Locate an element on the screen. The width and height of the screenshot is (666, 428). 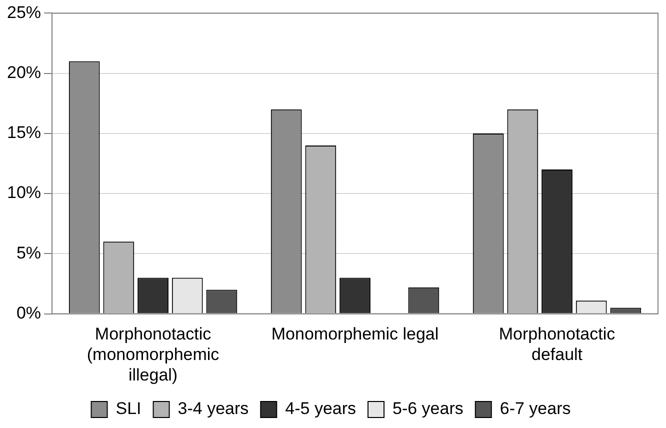
y-tick-label: 5% is located at coordinates (29, 252).